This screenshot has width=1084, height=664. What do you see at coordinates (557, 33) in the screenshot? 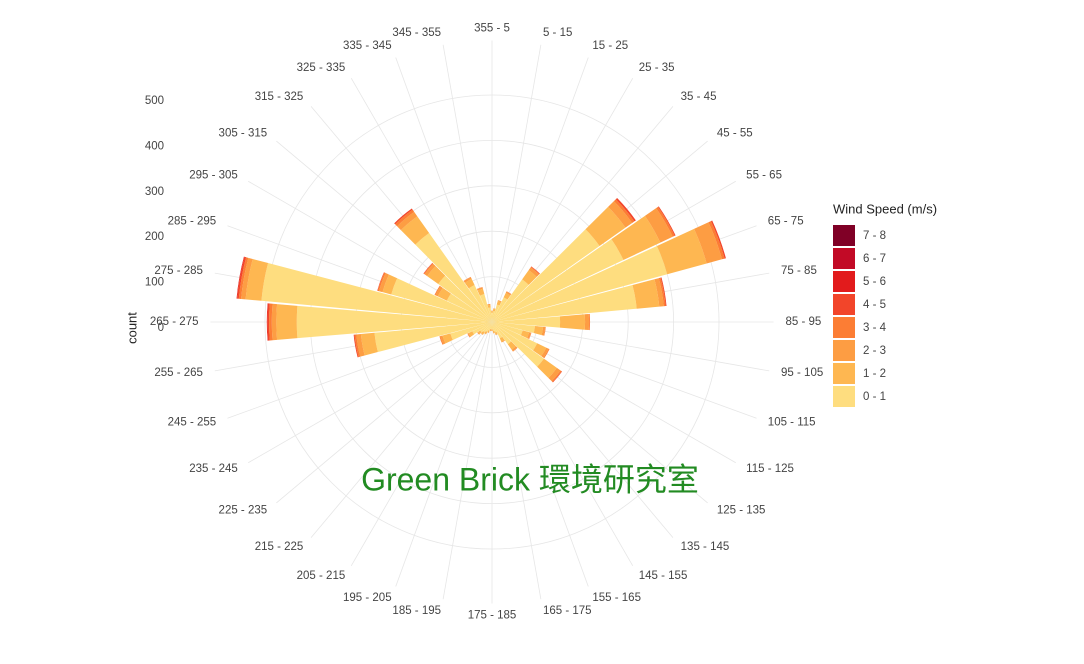
I see `direction-label: 5 - 15` at bounding box center [557, 33].